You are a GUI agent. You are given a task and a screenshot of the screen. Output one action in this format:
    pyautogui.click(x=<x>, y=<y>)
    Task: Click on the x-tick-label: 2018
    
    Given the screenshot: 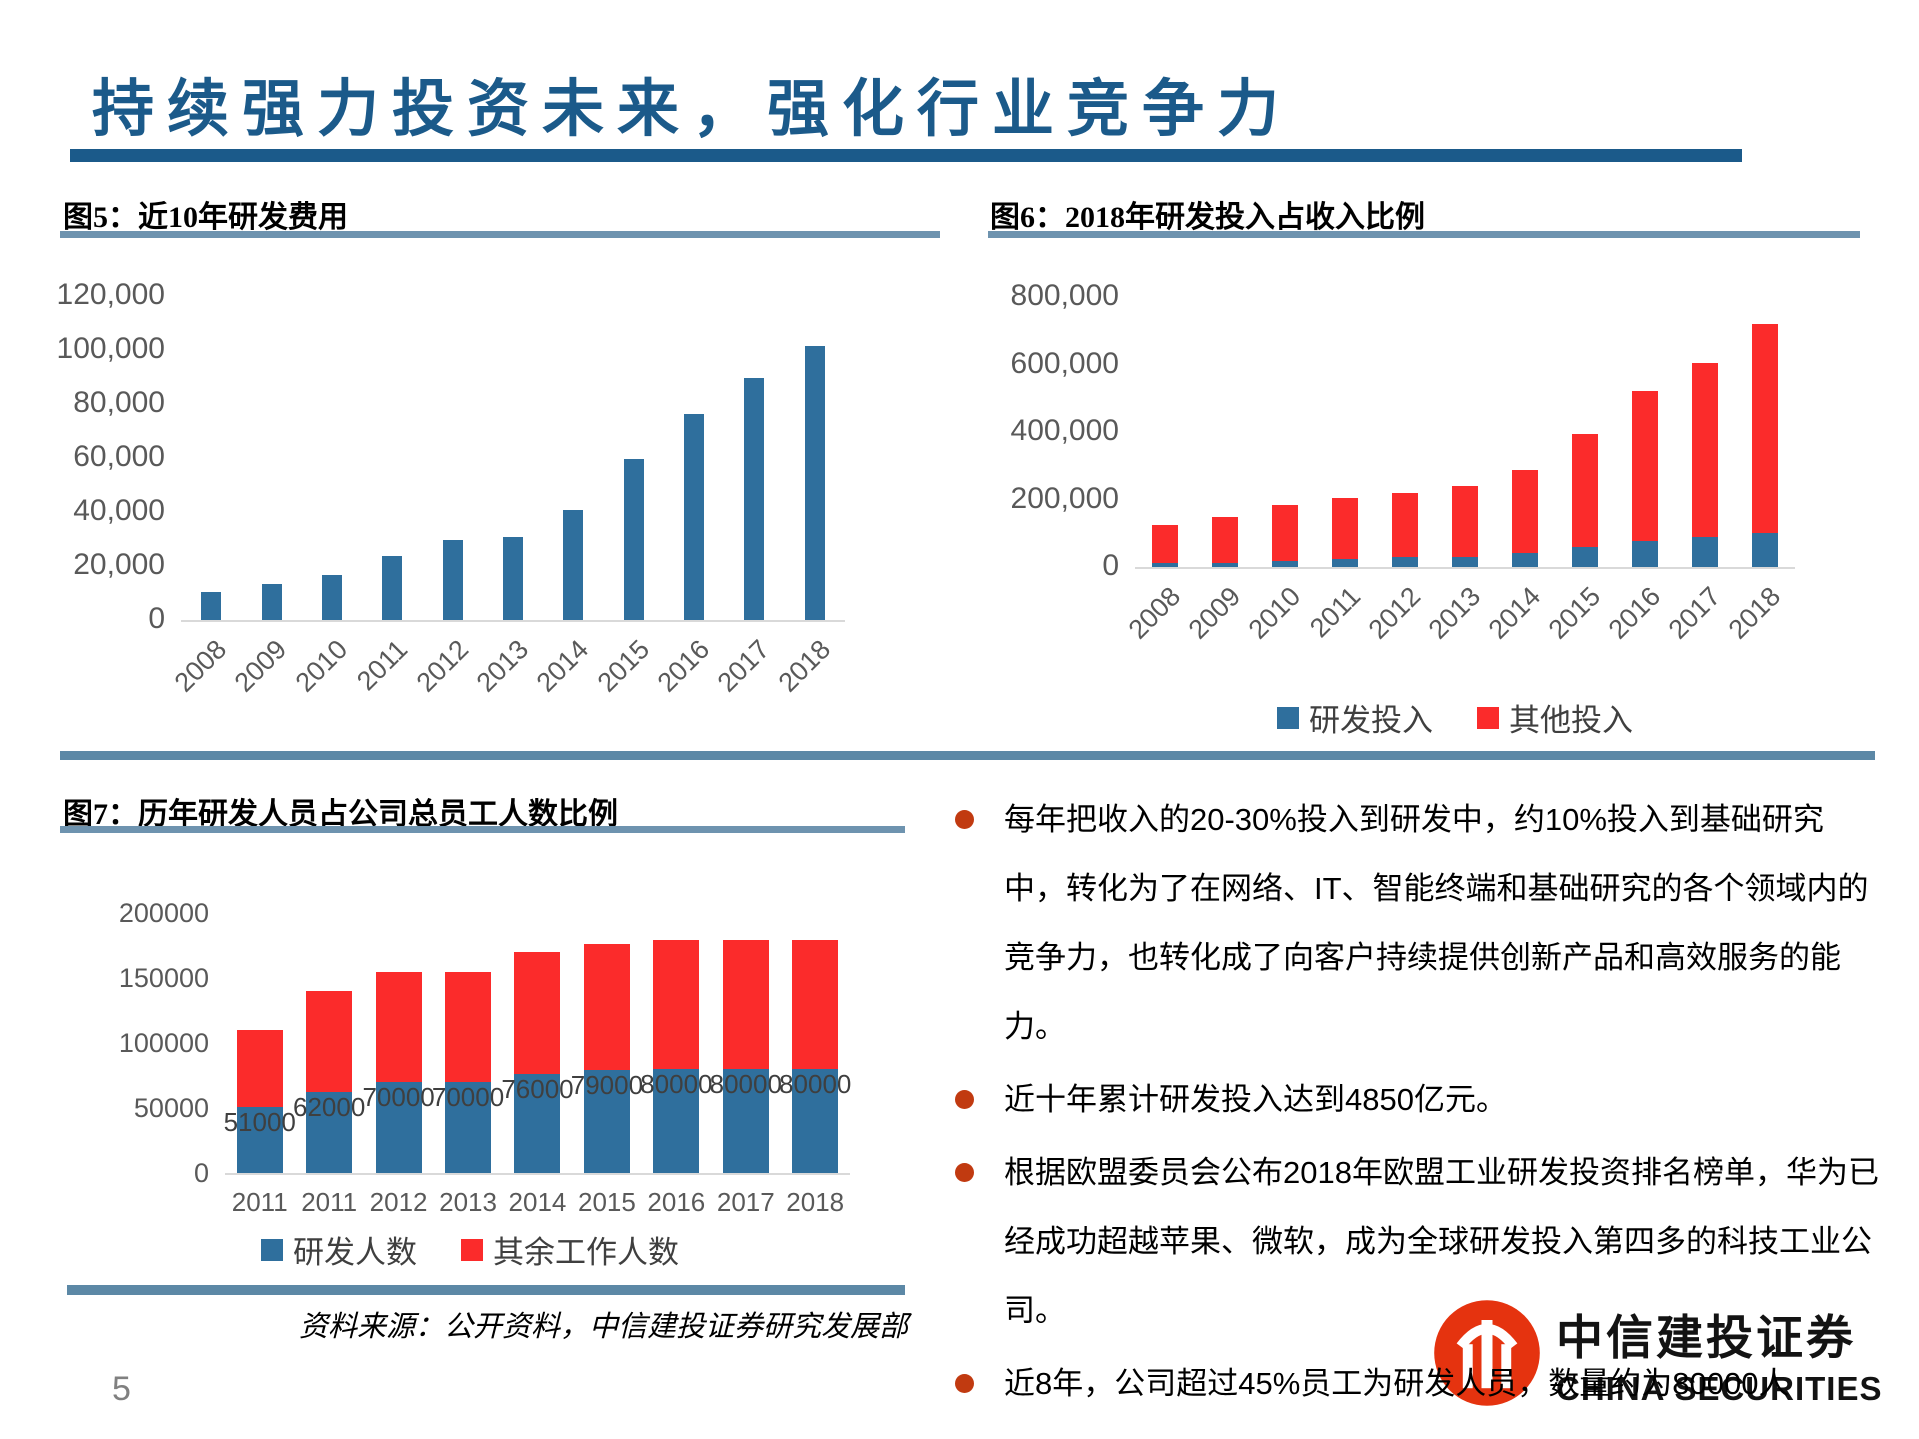 What is the action you would take?
    pyautogui.click(x=1754, y=613)
    